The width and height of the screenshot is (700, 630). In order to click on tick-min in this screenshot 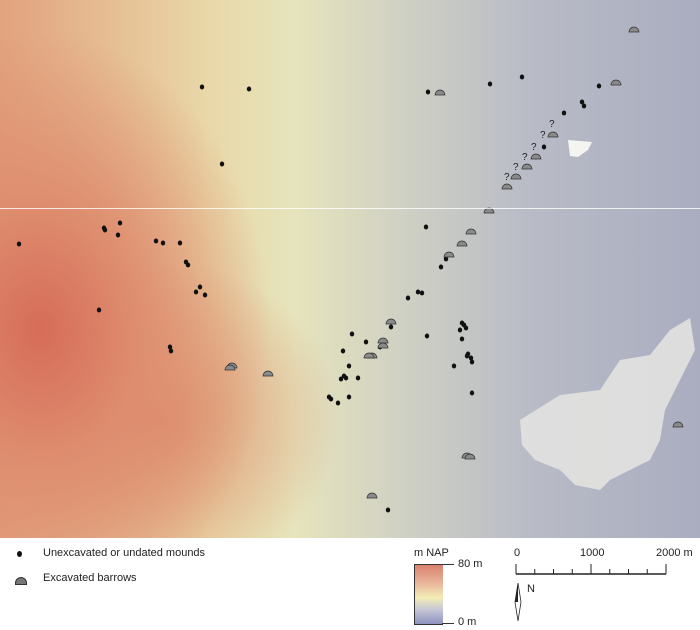, I will do `click(448, 623)`.